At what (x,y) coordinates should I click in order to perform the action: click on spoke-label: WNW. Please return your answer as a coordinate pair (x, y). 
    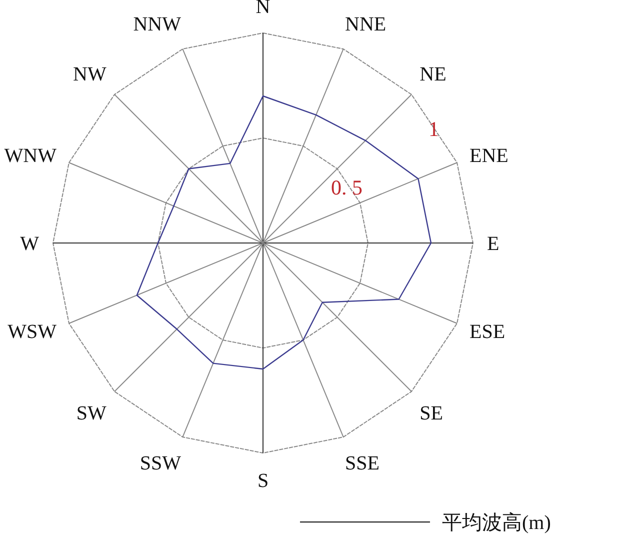
    Looking at the image, I should click on (30, 155).